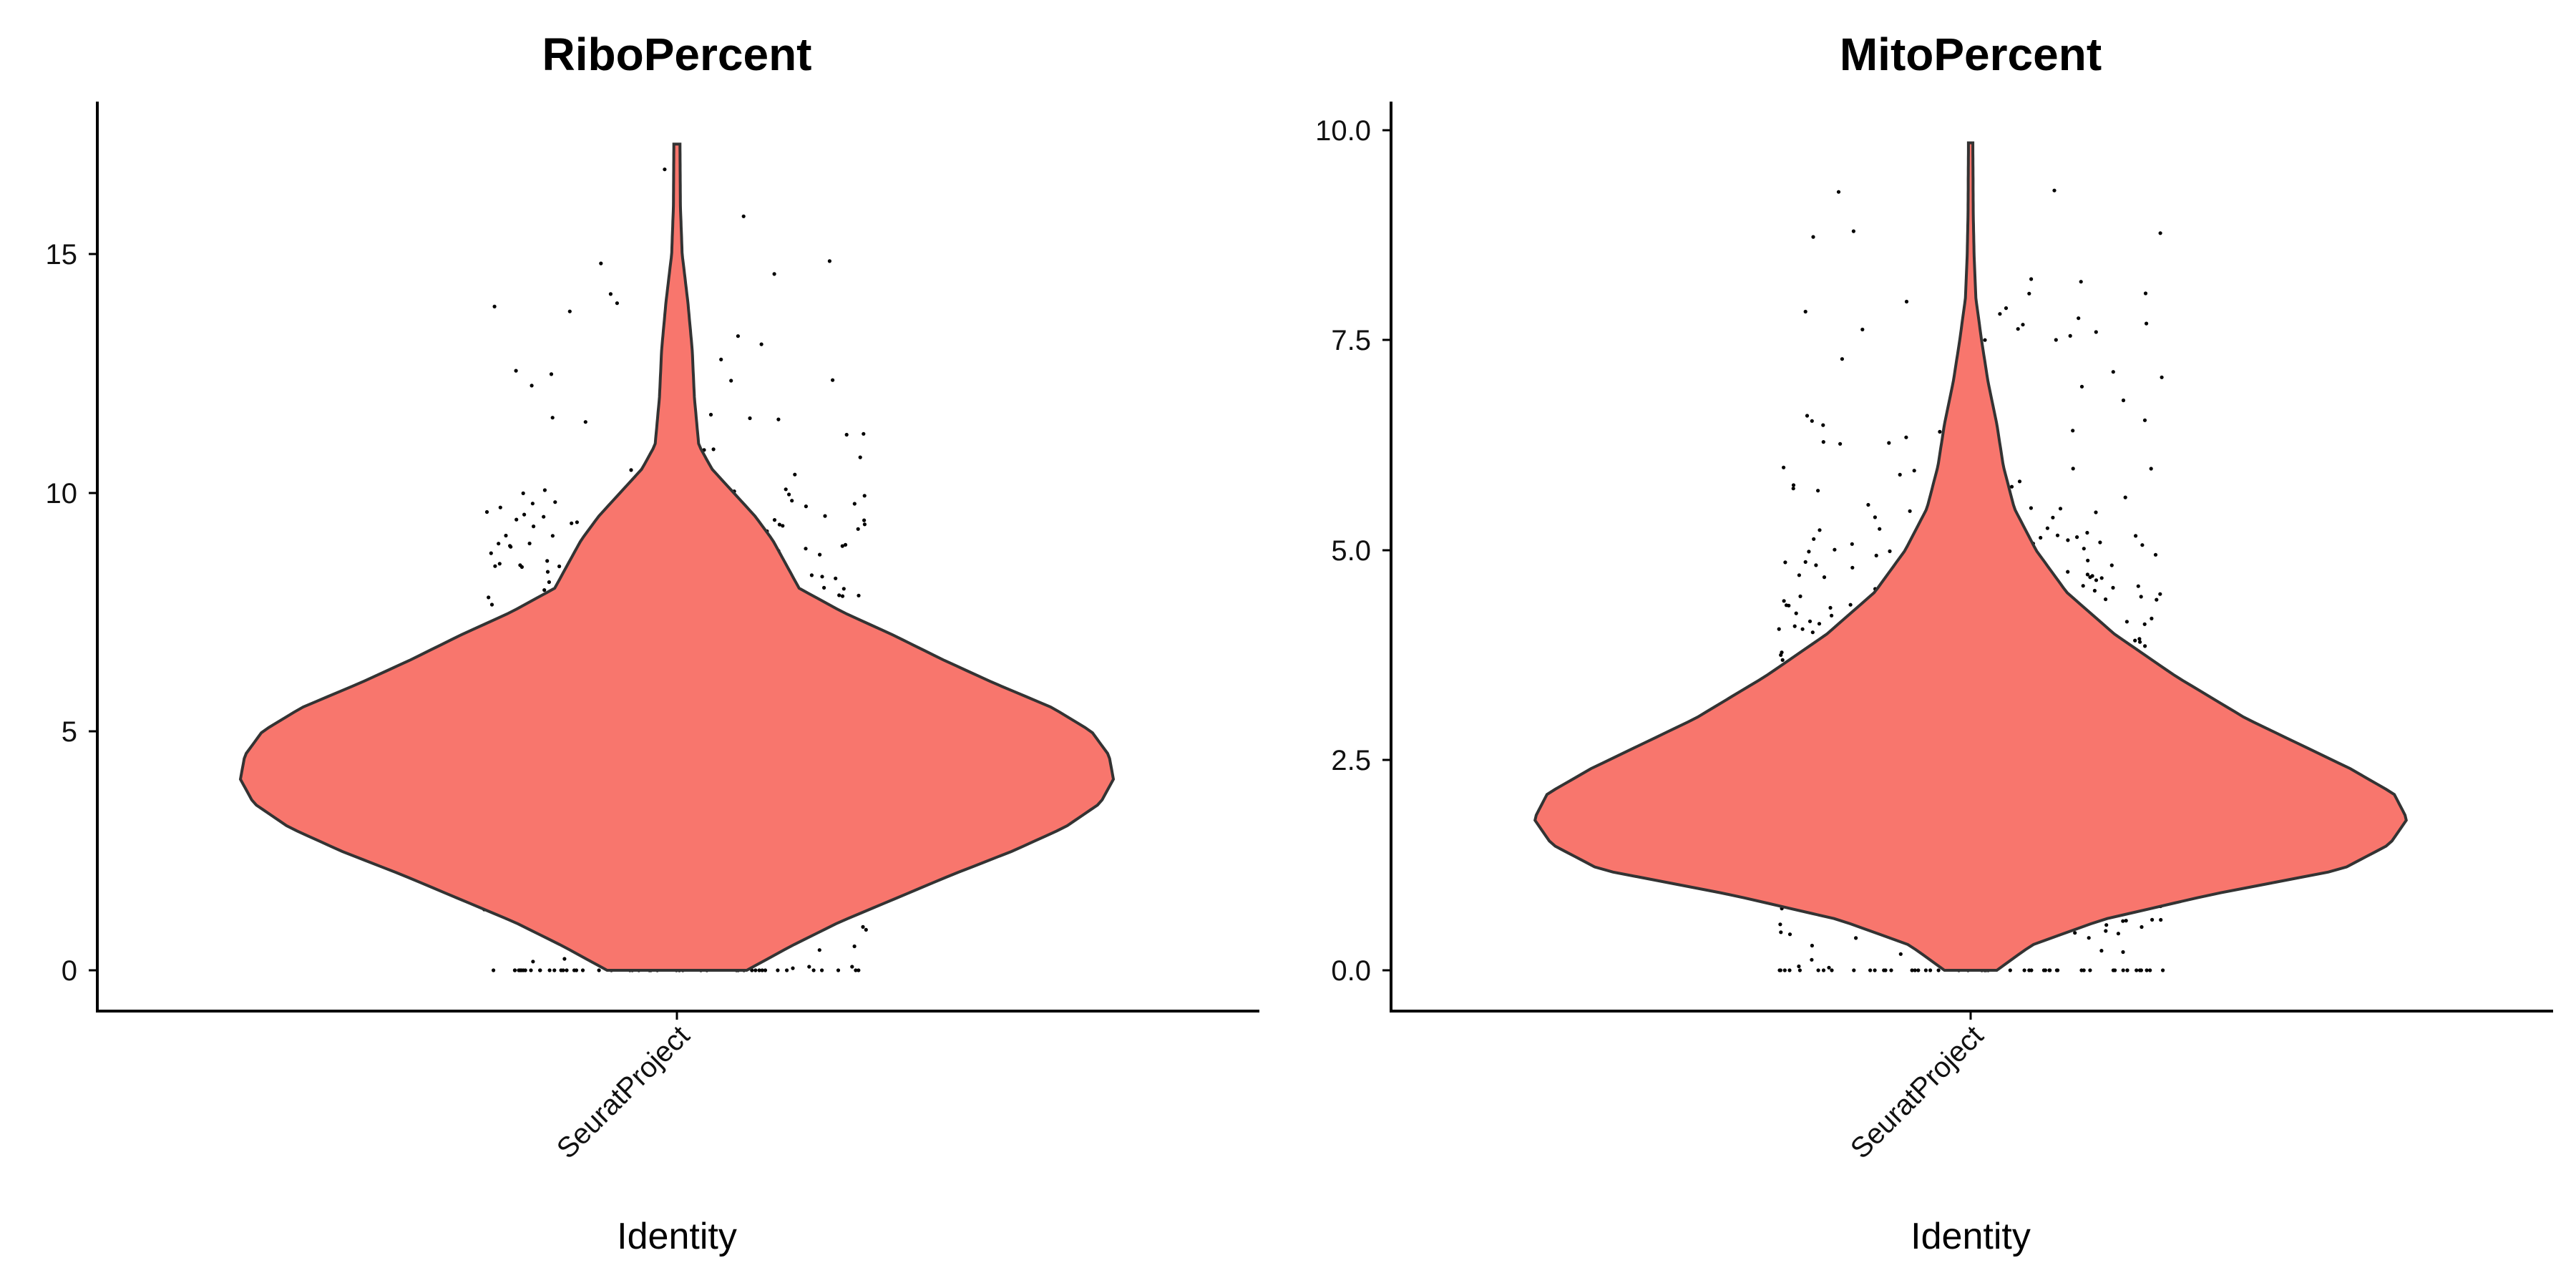 The width and height of the screenshot is (2576, 1288). I want to click on y-tick-5: 5, so click(79, 732).